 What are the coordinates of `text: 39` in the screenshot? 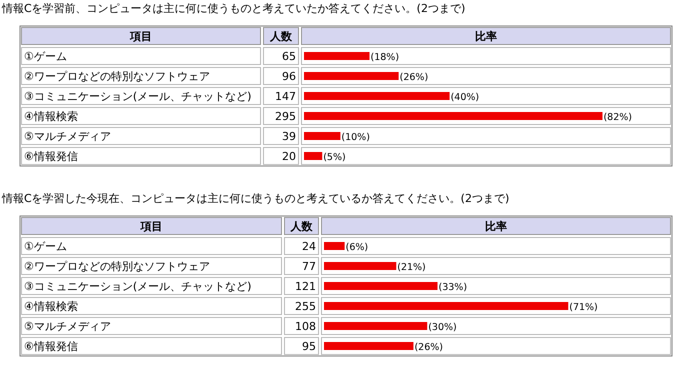 It's located at (289, 136).